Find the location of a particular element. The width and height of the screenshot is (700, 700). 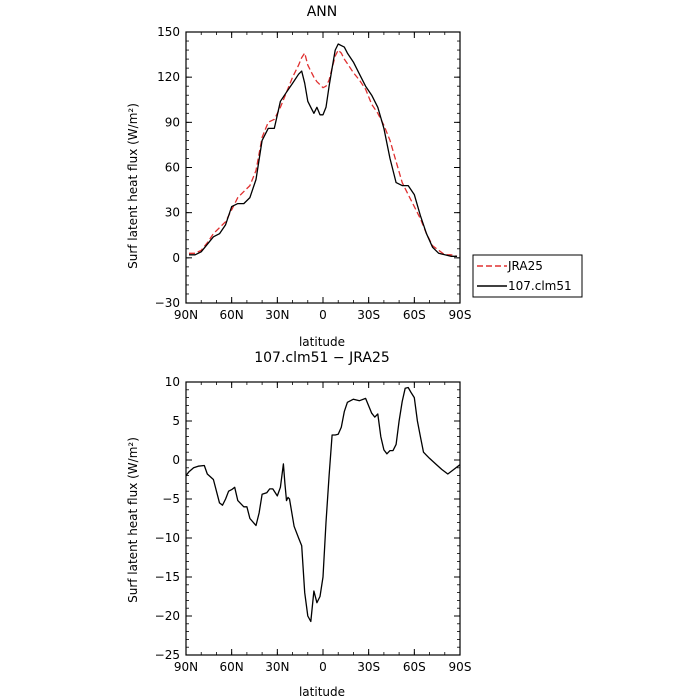

y-tick-label: 90 is located at coordinates (172, 122).